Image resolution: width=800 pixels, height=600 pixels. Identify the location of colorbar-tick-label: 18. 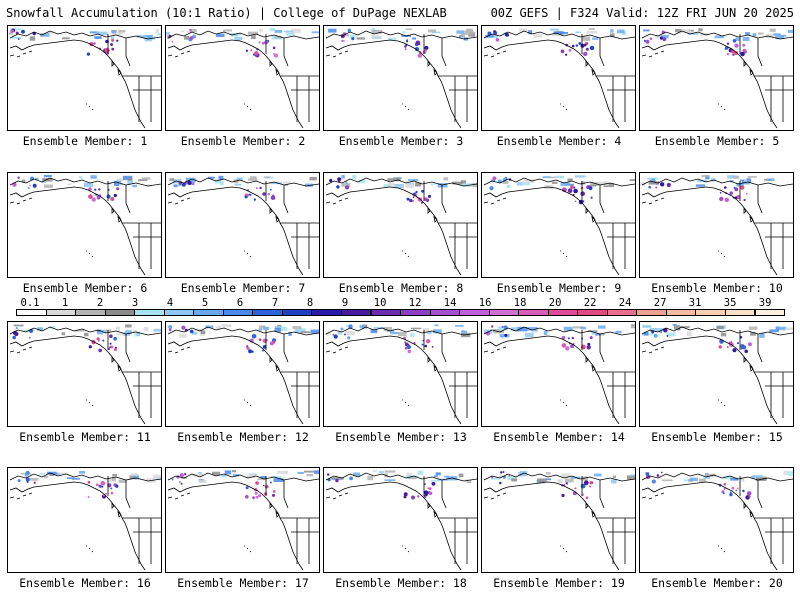
(520, 303).